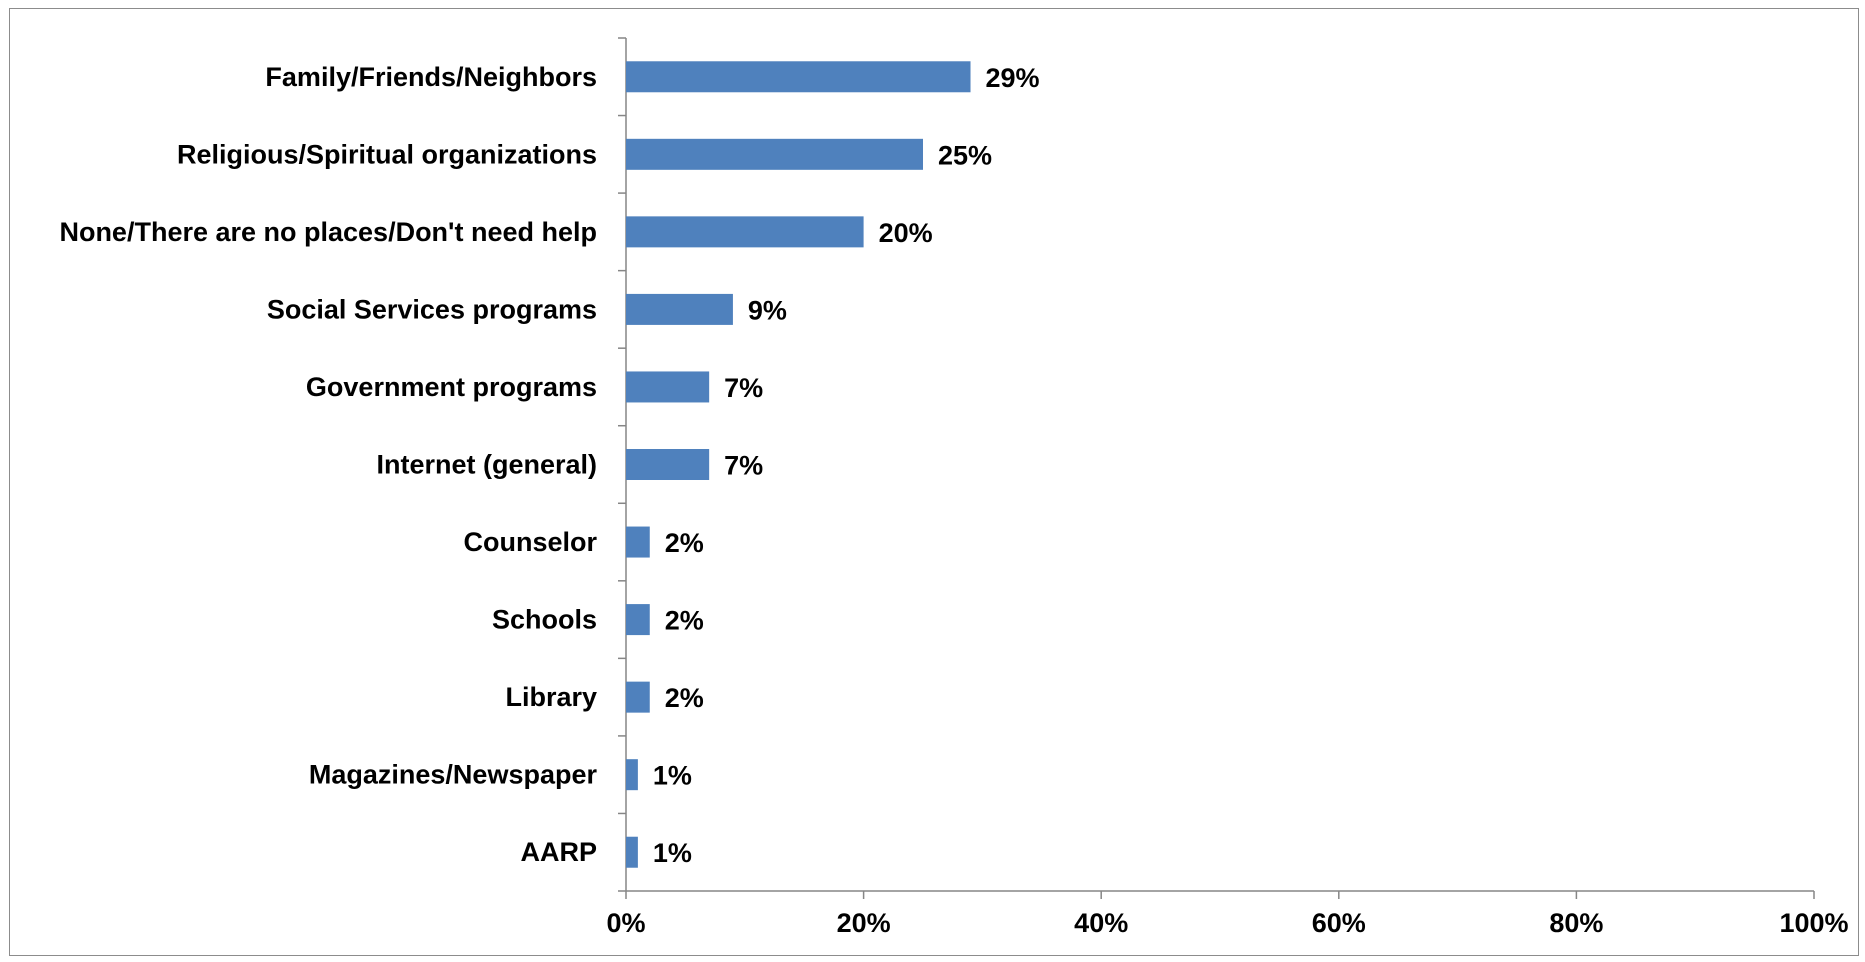  What do you see at coordinates (1576, 923) in the screenshot?
I see `x-tick-label: 80%` at bounding box center [1576, 923].